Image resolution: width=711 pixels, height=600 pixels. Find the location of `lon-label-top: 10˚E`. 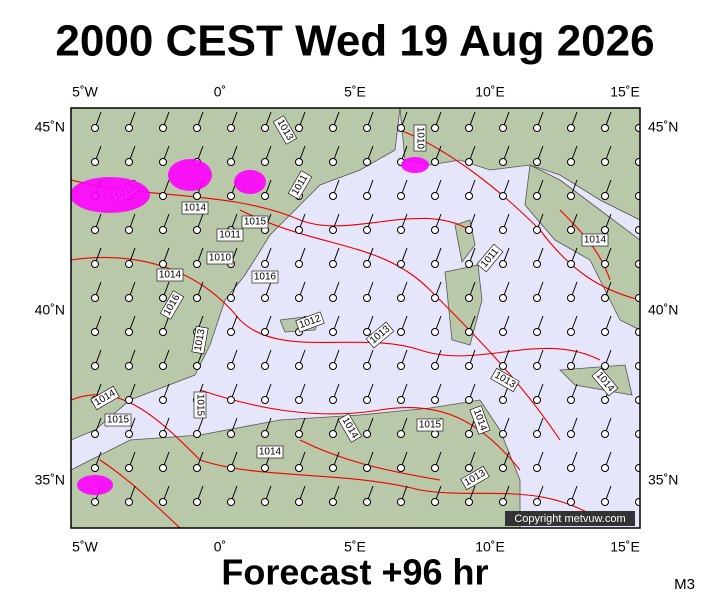

lon-label-top: 10˚E is located at coordinates (490, 92).